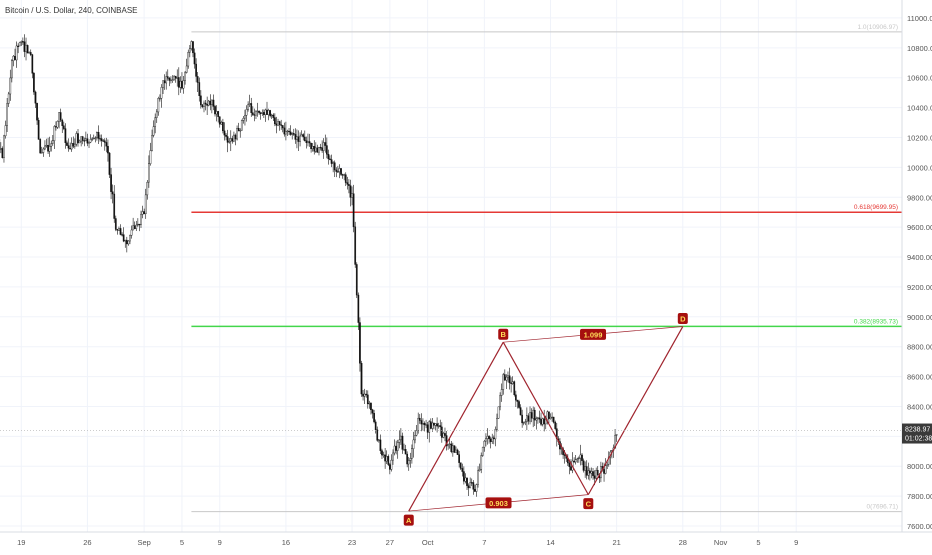  I want to click on current-price-tag, so click(917, 433).